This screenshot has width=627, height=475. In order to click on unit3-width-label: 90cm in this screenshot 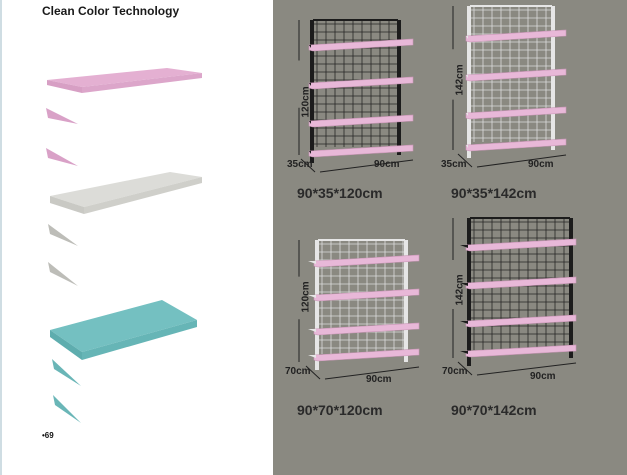, I will do `click(379, 379)`.